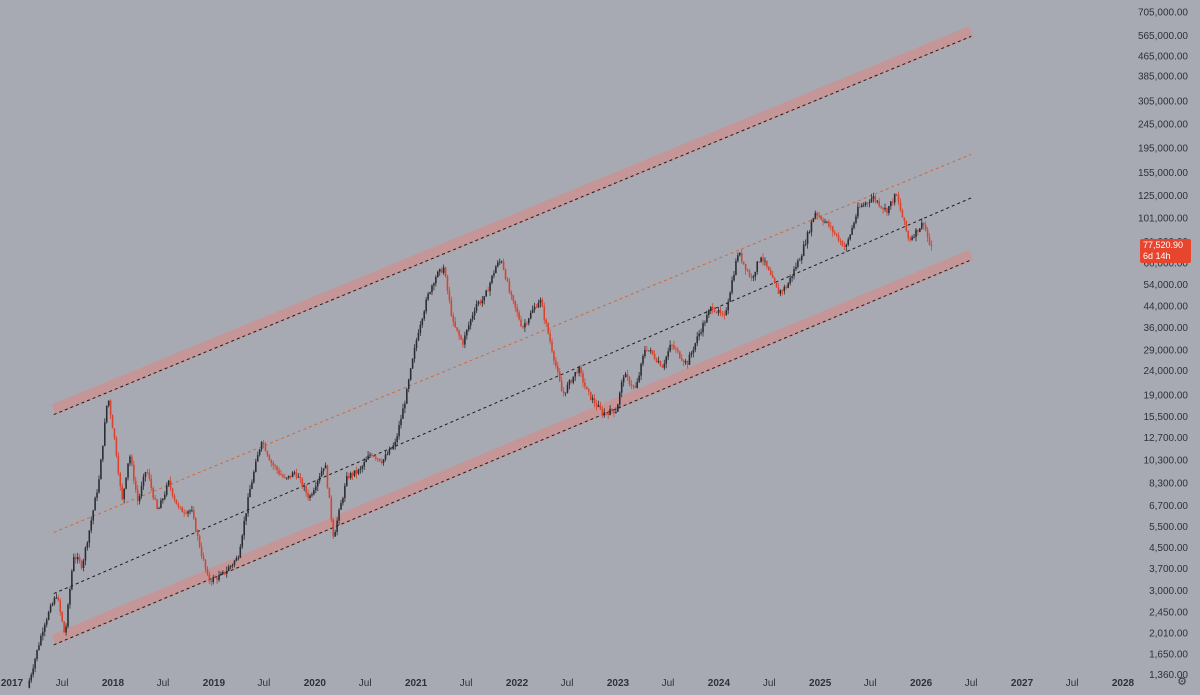 This screenshot has height=695, width=1200. Describe the element at coordinates (1123, 683) in the screenshot. I see `time-tick-label: 2028` at that location.